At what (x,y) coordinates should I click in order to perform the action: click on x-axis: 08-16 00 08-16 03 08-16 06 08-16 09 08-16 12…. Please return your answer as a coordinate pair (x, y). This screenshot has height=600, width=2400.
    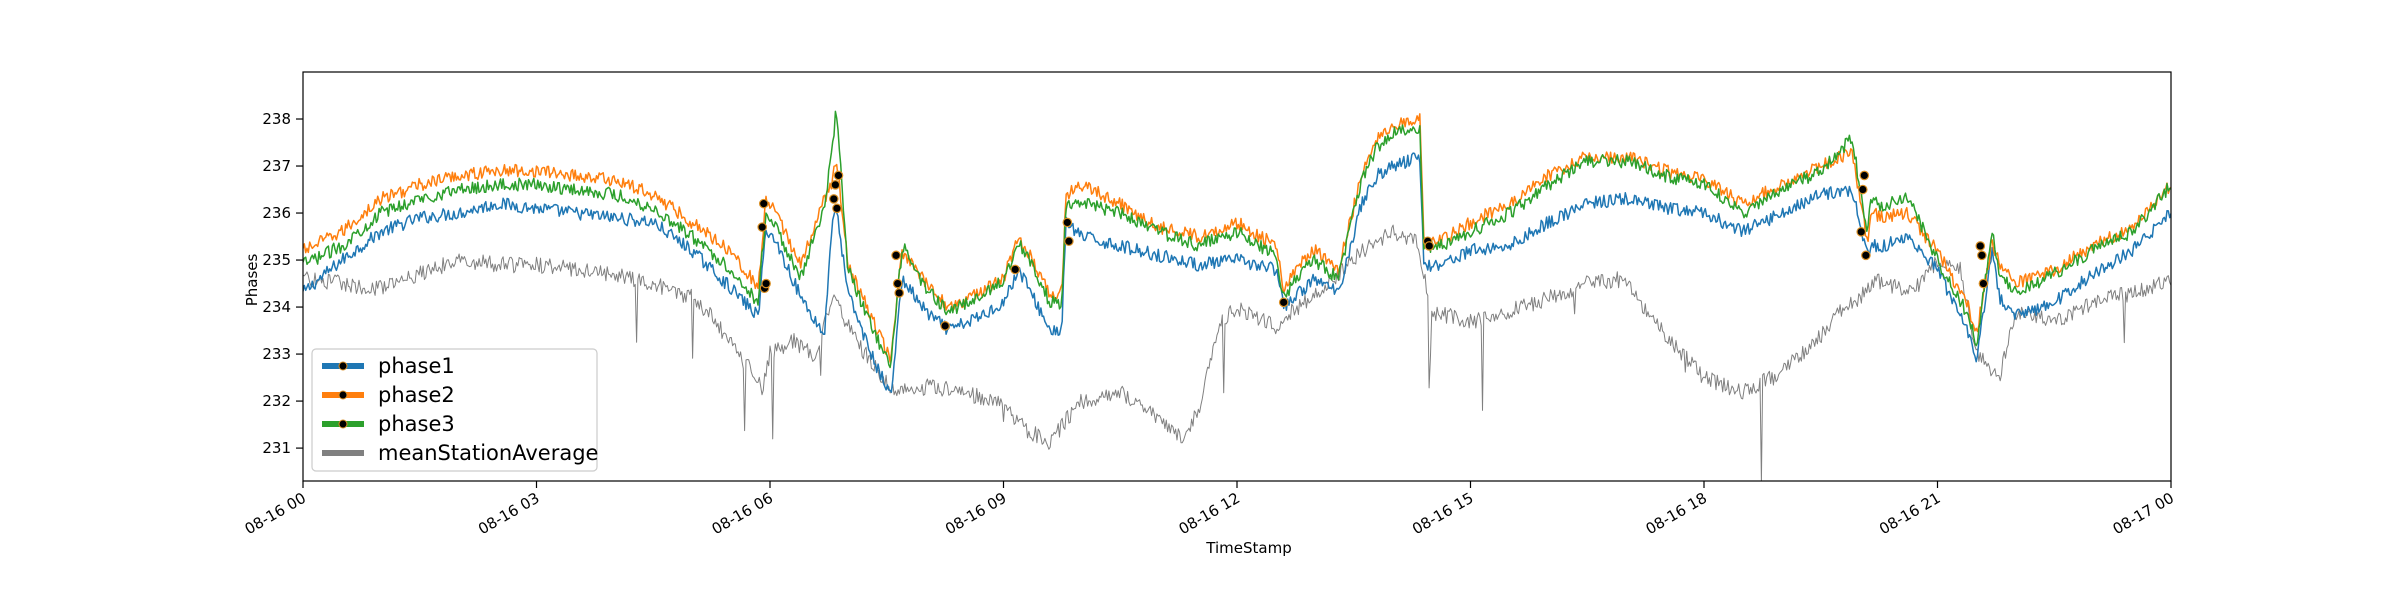
    Looking at the image, I should click on (1209, 509).